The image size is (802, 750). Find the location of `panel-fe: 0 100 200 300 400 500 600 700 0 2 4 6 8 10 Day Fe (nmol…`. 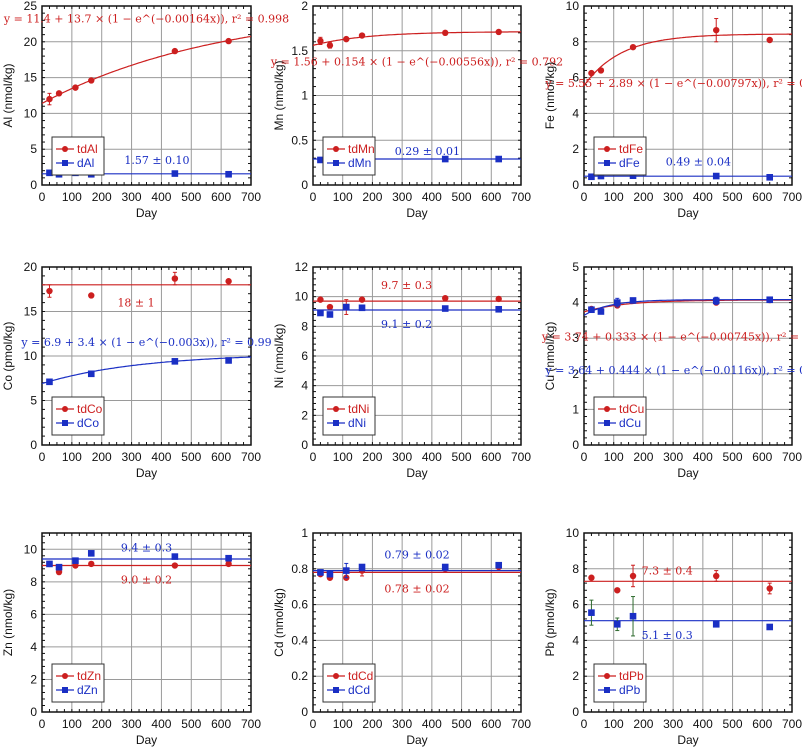

panel-fe: 0 100 200 300 400 500 600 700 0 2 4 6 8 10 Day Fe (nmol… is located at coordinates (672, 110).